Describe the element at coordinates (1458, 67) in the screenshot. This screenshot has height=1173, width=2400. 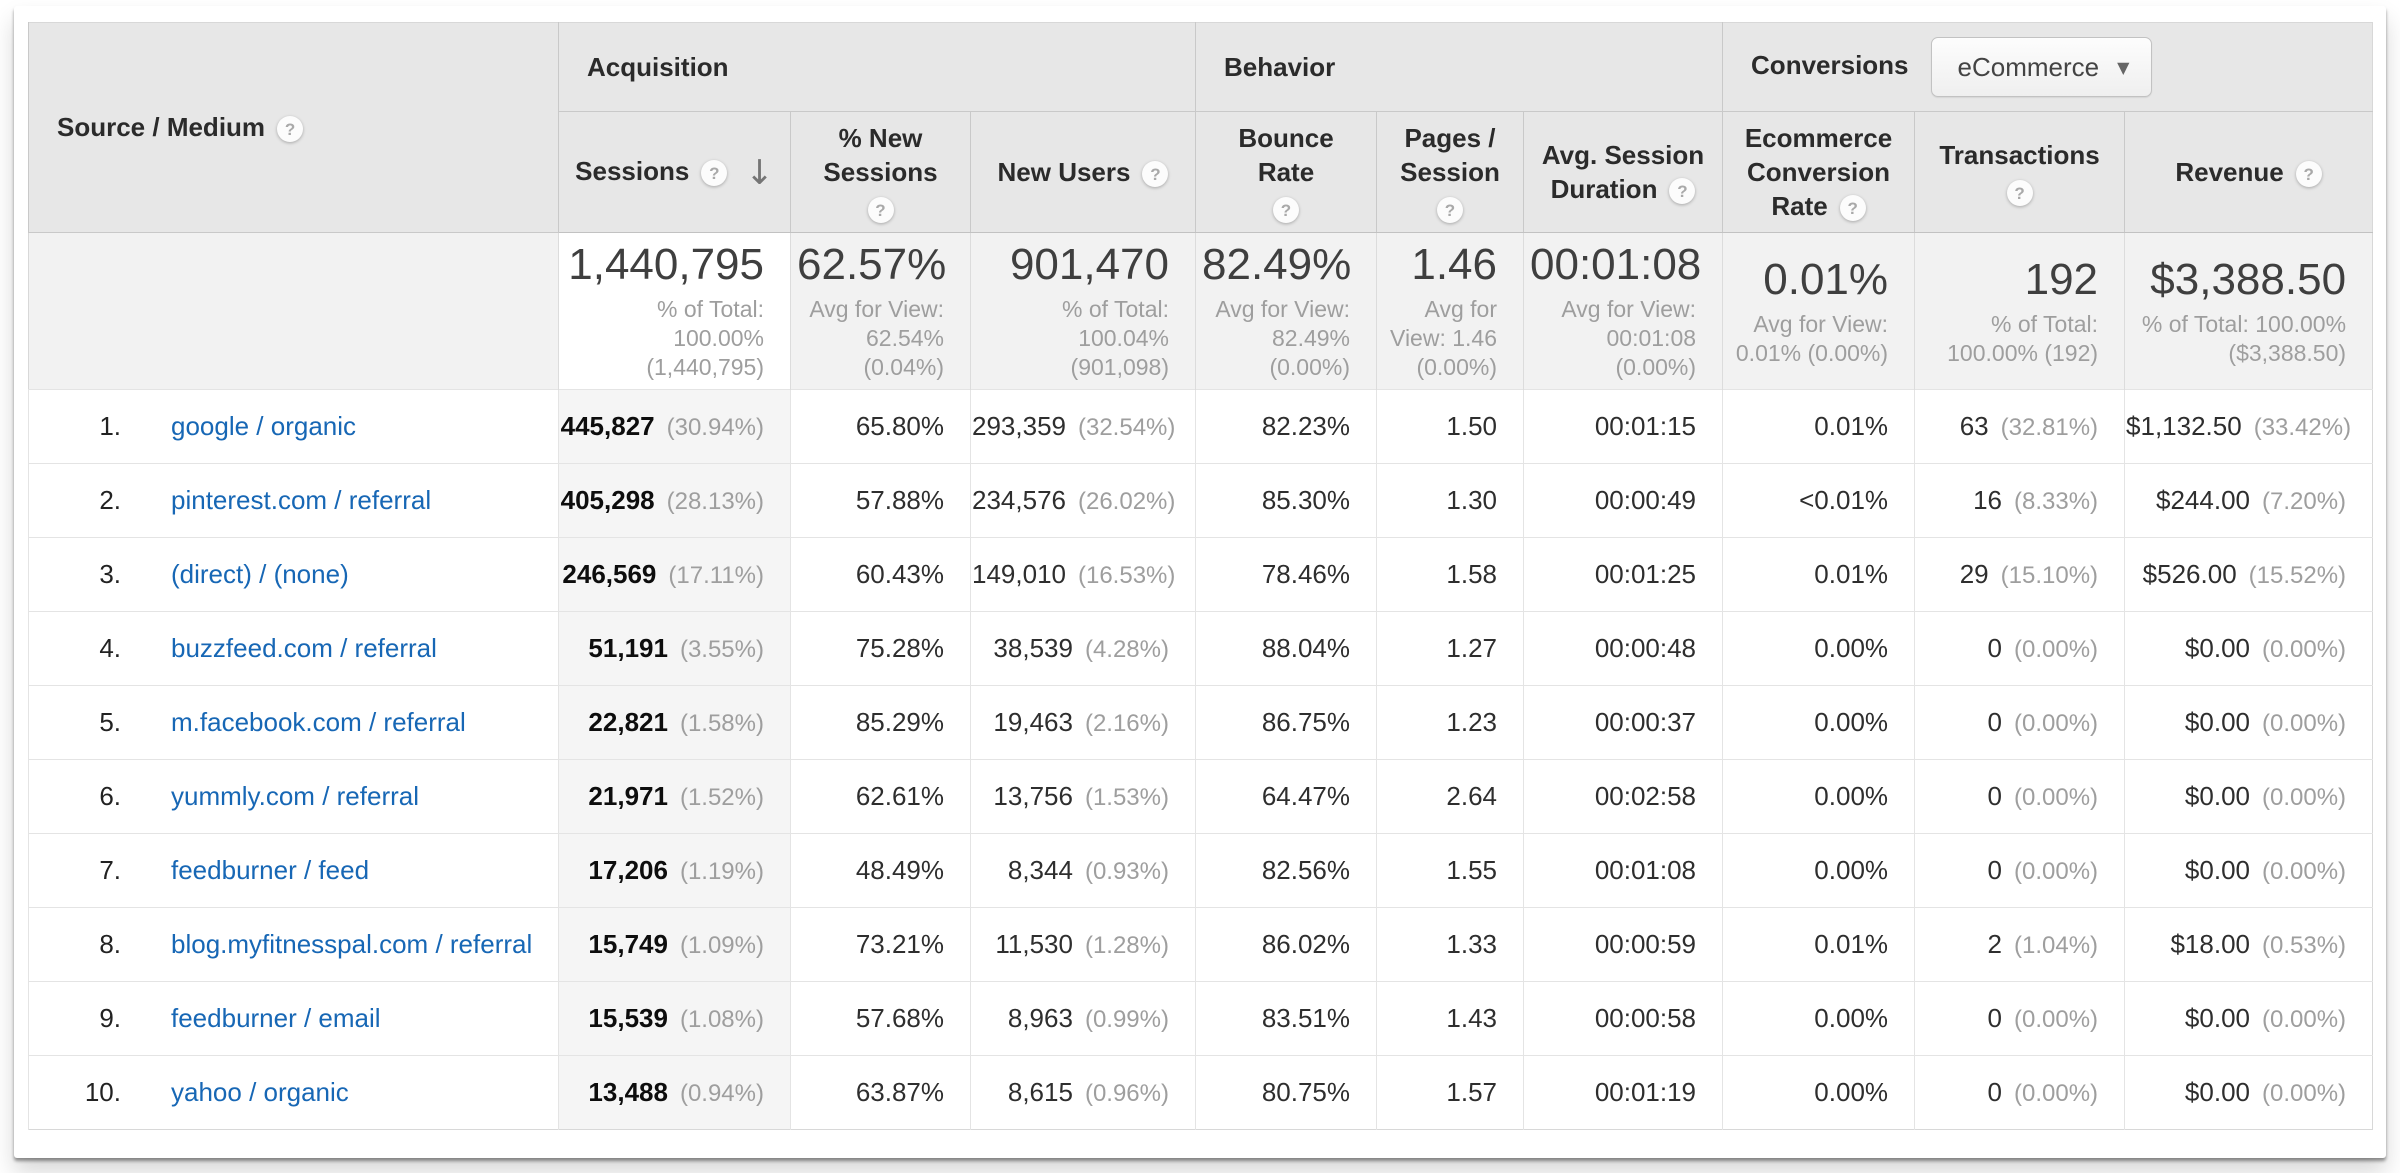
I see `group-behavior: Behavior` at that location.